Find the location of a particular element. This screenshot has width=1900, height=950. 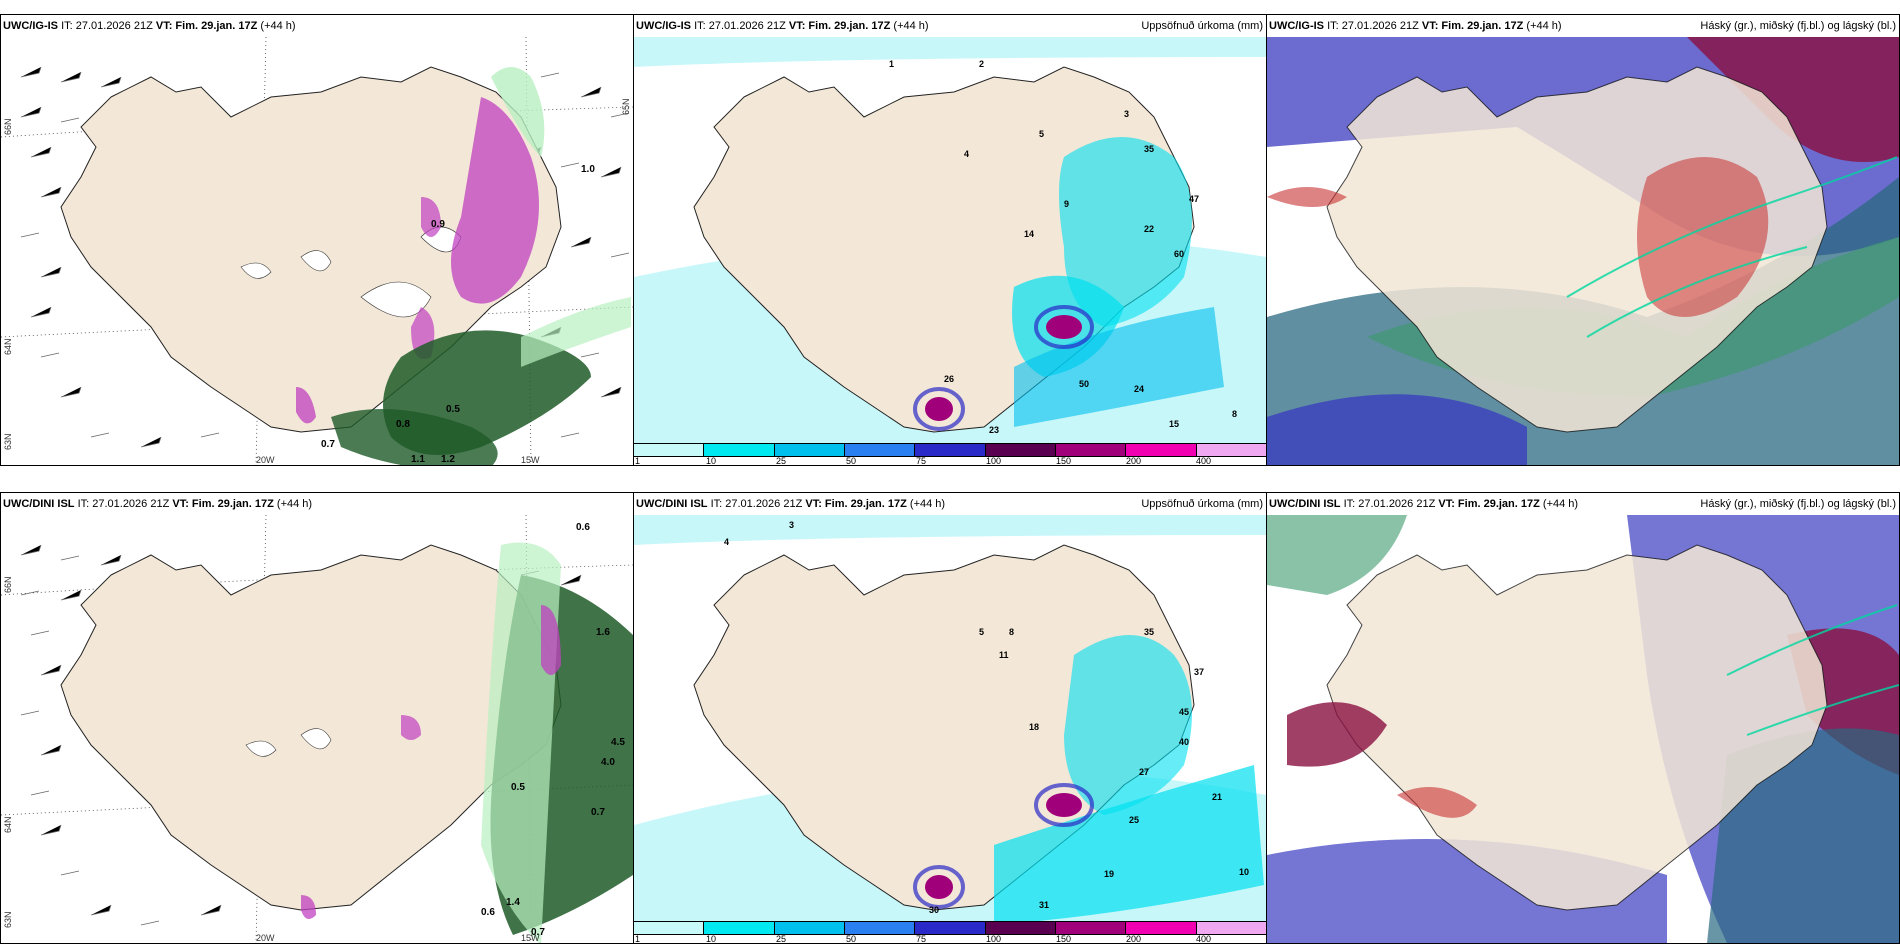

wind-label: 1.2 is located at coordinates (448, 459).